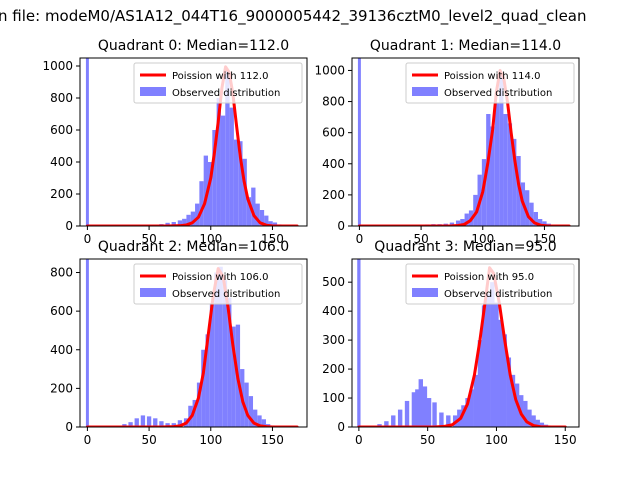 The width and height of the screenshot is (640, 480). Describe the element at coordinates (193, 46) in the screenshot. I see `panel-title: Quadrant 0: Median=112.0` at that location.